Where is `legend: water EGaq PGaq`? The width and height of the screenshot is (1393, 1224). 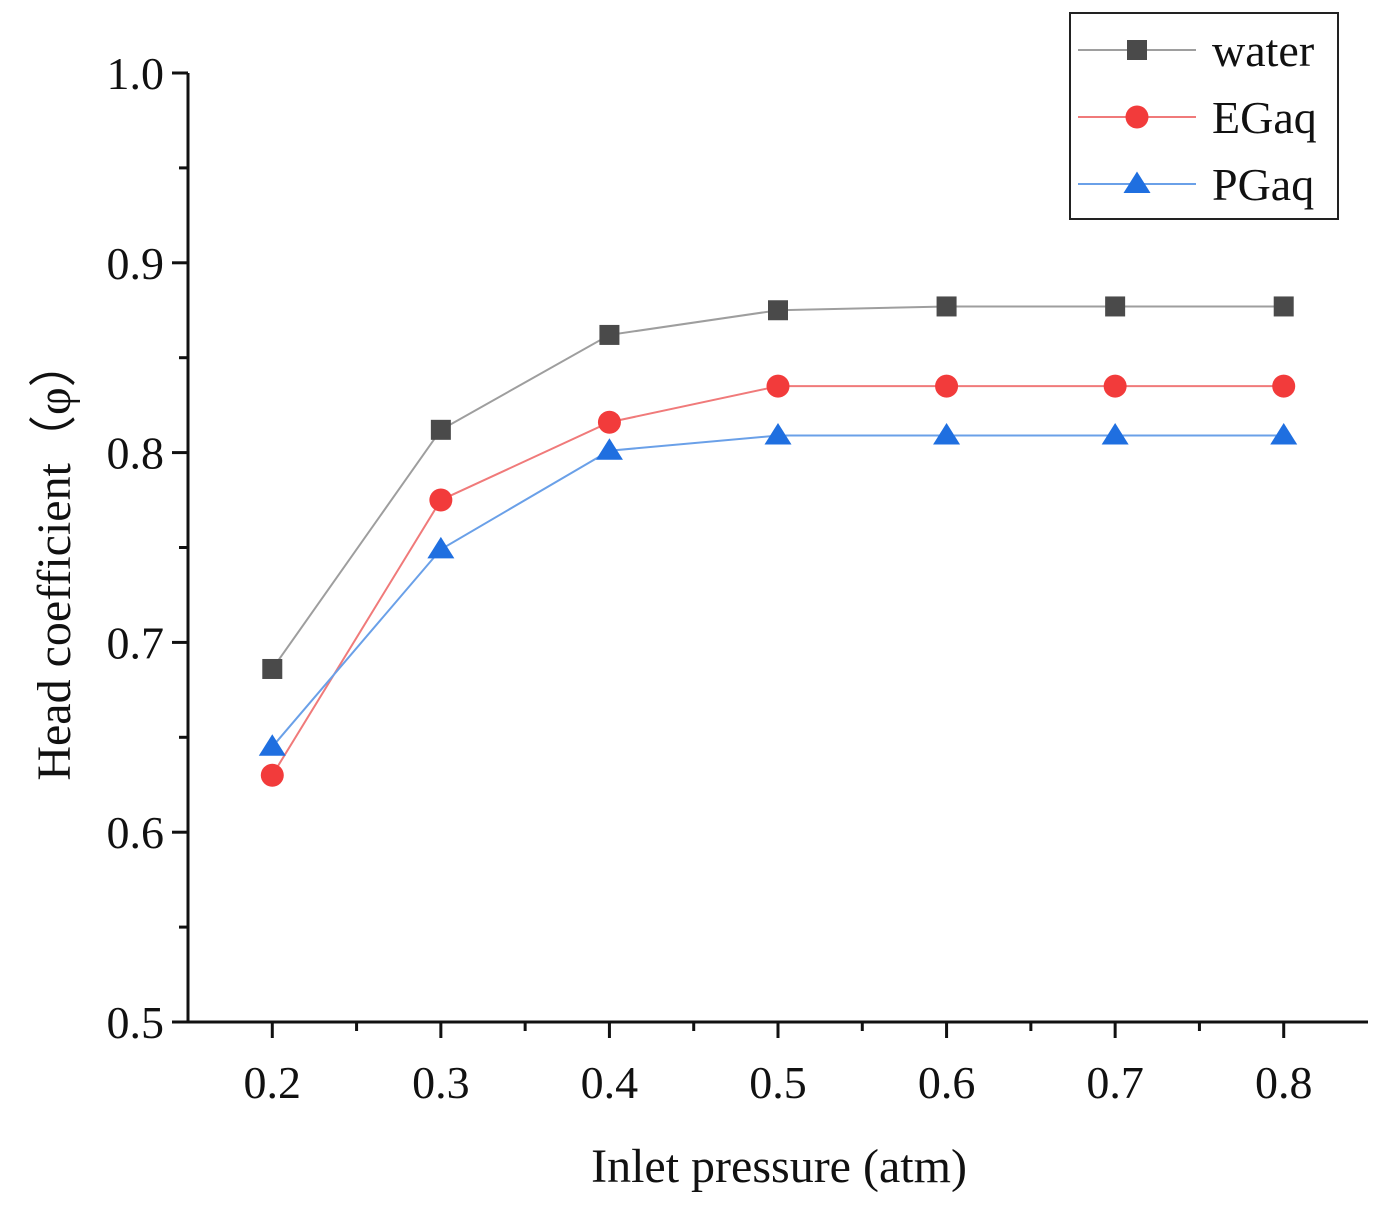 legend: water EGaq PGaq is located at coordinates (1204, 116).